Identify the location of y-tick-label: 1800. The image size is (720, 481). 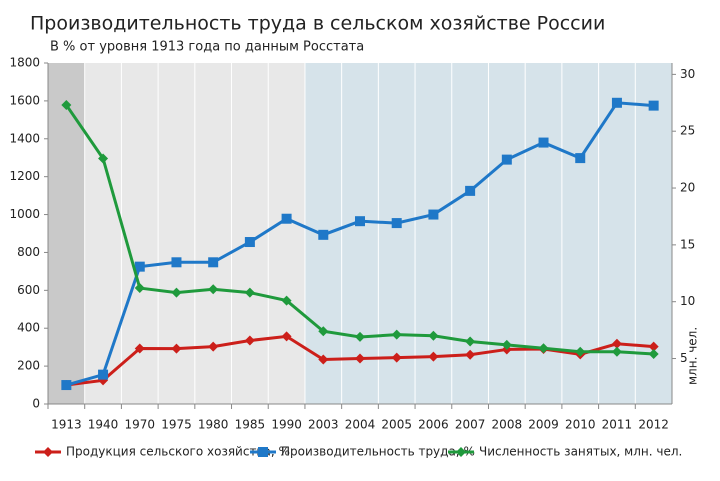
(24, 63).